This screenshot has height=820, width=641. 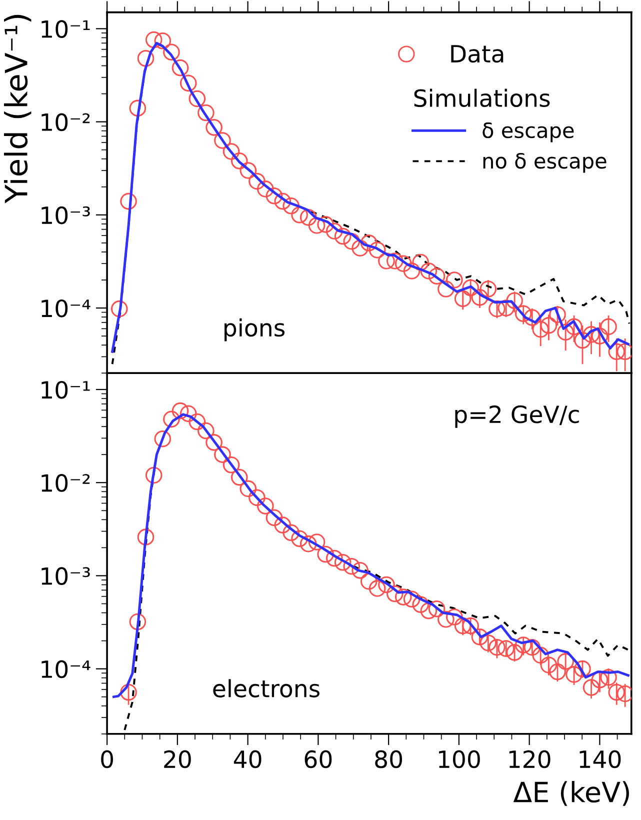 I want to click on y-axis-title: Yield (keV⁻¹), so click(x=18, y=109).